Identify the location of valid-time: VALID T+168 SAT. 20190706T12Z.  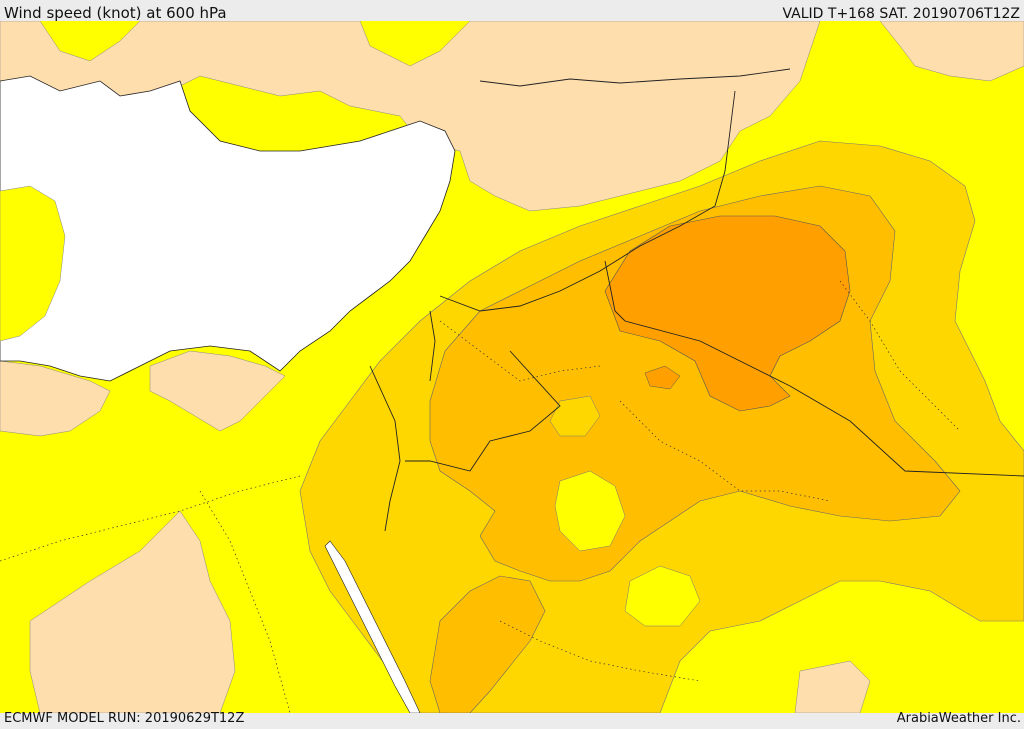
(901, 14).